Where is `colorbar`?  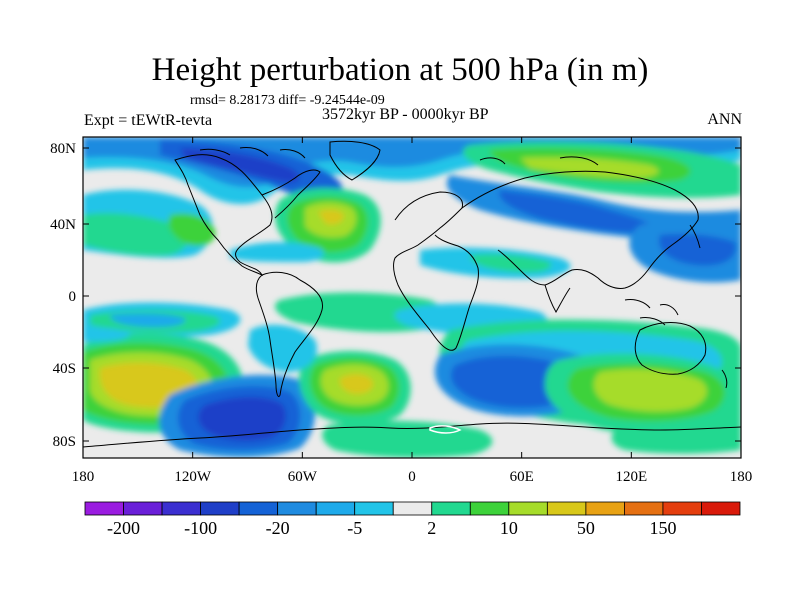
colorbar is located at coordinates (412, 508).